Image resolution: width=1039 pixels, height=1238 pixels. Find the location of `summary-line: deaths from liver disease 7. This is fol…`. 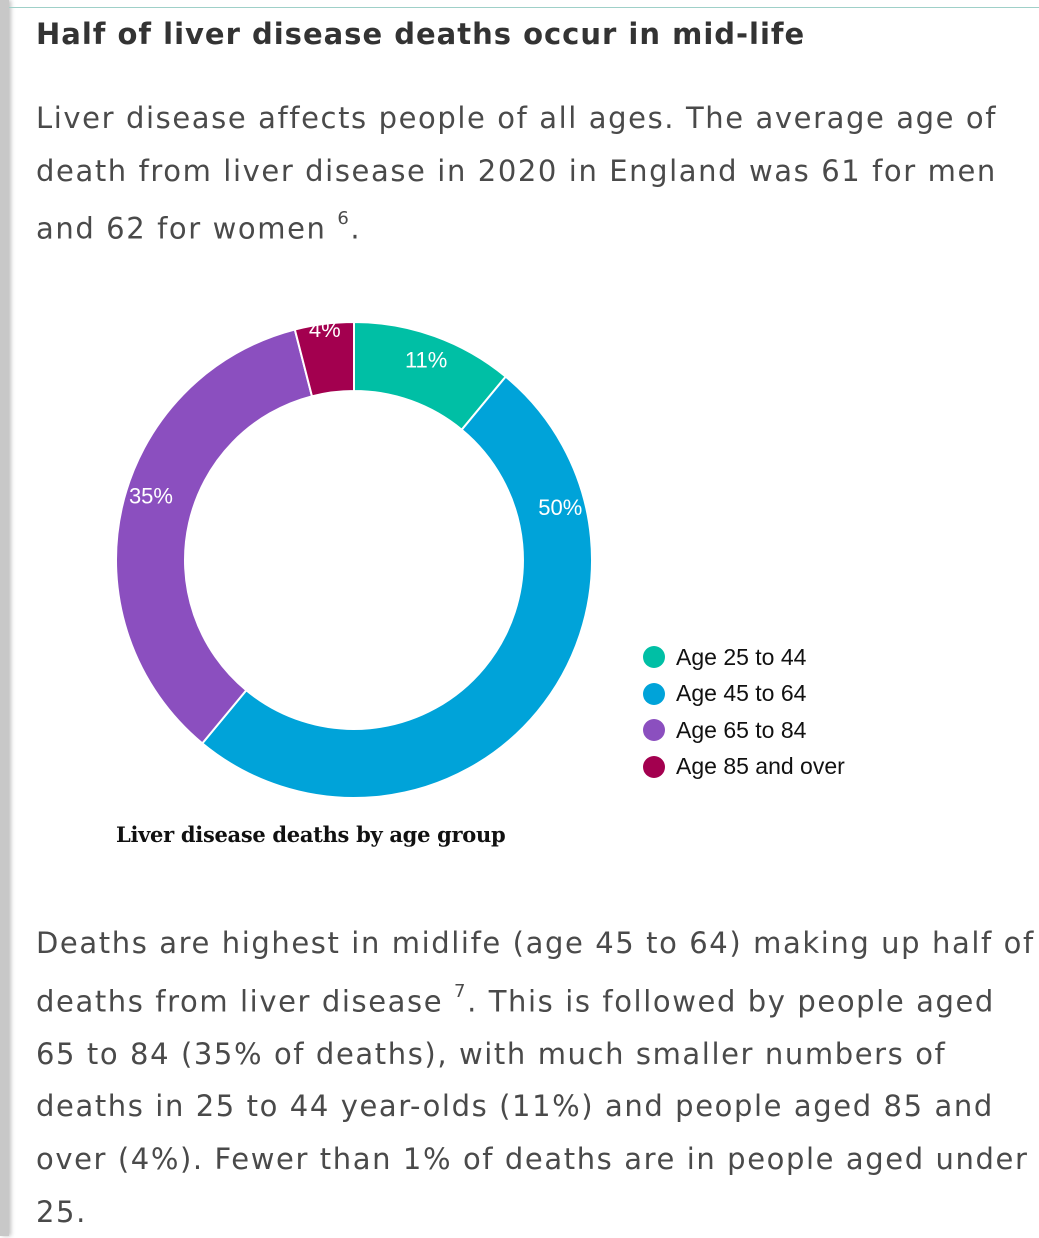

summary-line: deaths from liver disease 7. This is fol… is located at coordinates (535, 999).